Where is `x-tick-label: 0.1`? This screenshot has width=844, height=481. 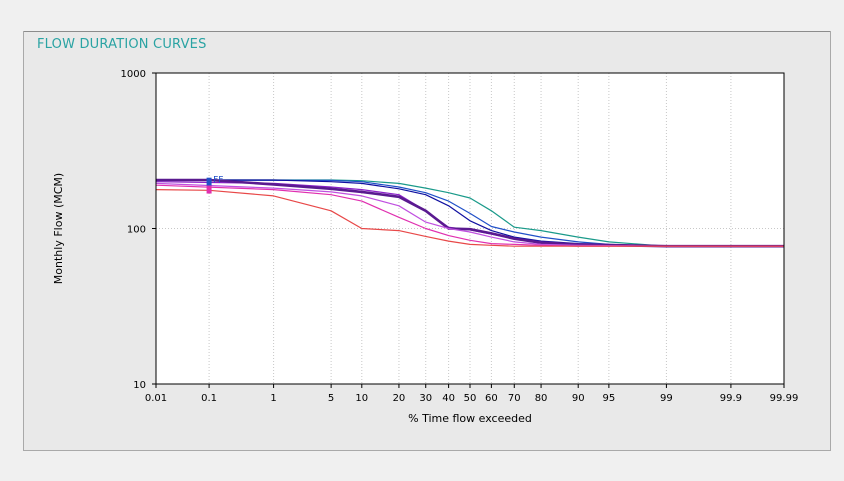 x-tick-label: 0.1 is located at coordinates (209, 398).